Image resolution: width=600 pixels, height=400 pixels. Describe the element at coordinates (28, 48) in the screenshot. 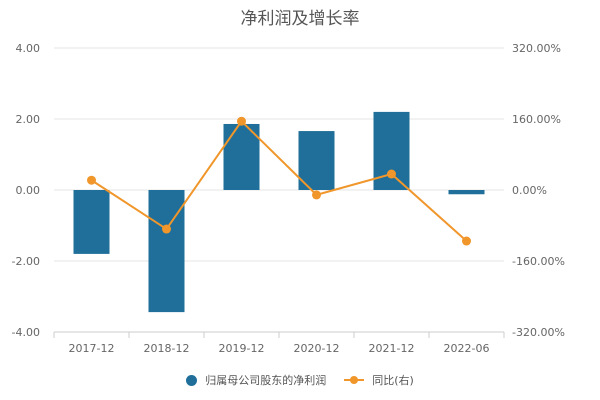

I see `left-axis-tick: 4.00` at that location.